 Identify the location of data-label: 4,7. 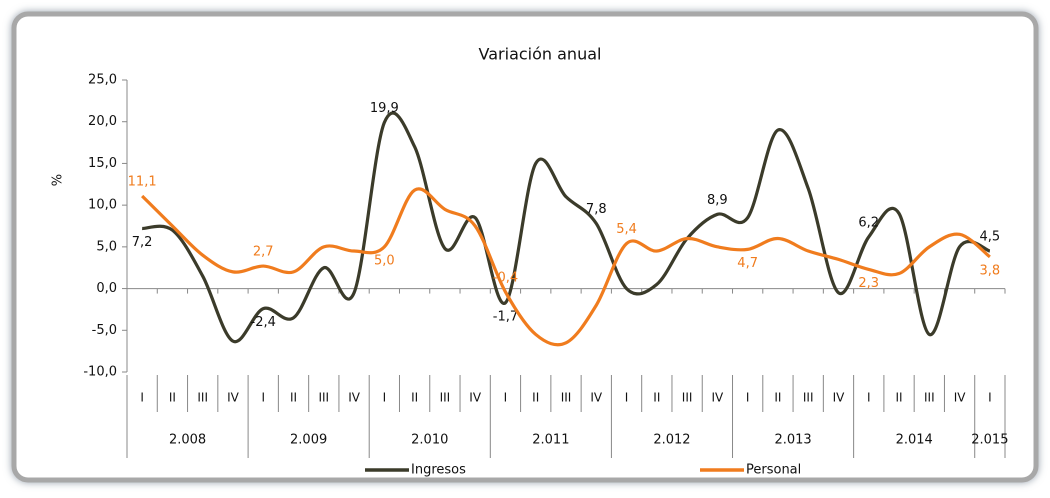
(747, 263).